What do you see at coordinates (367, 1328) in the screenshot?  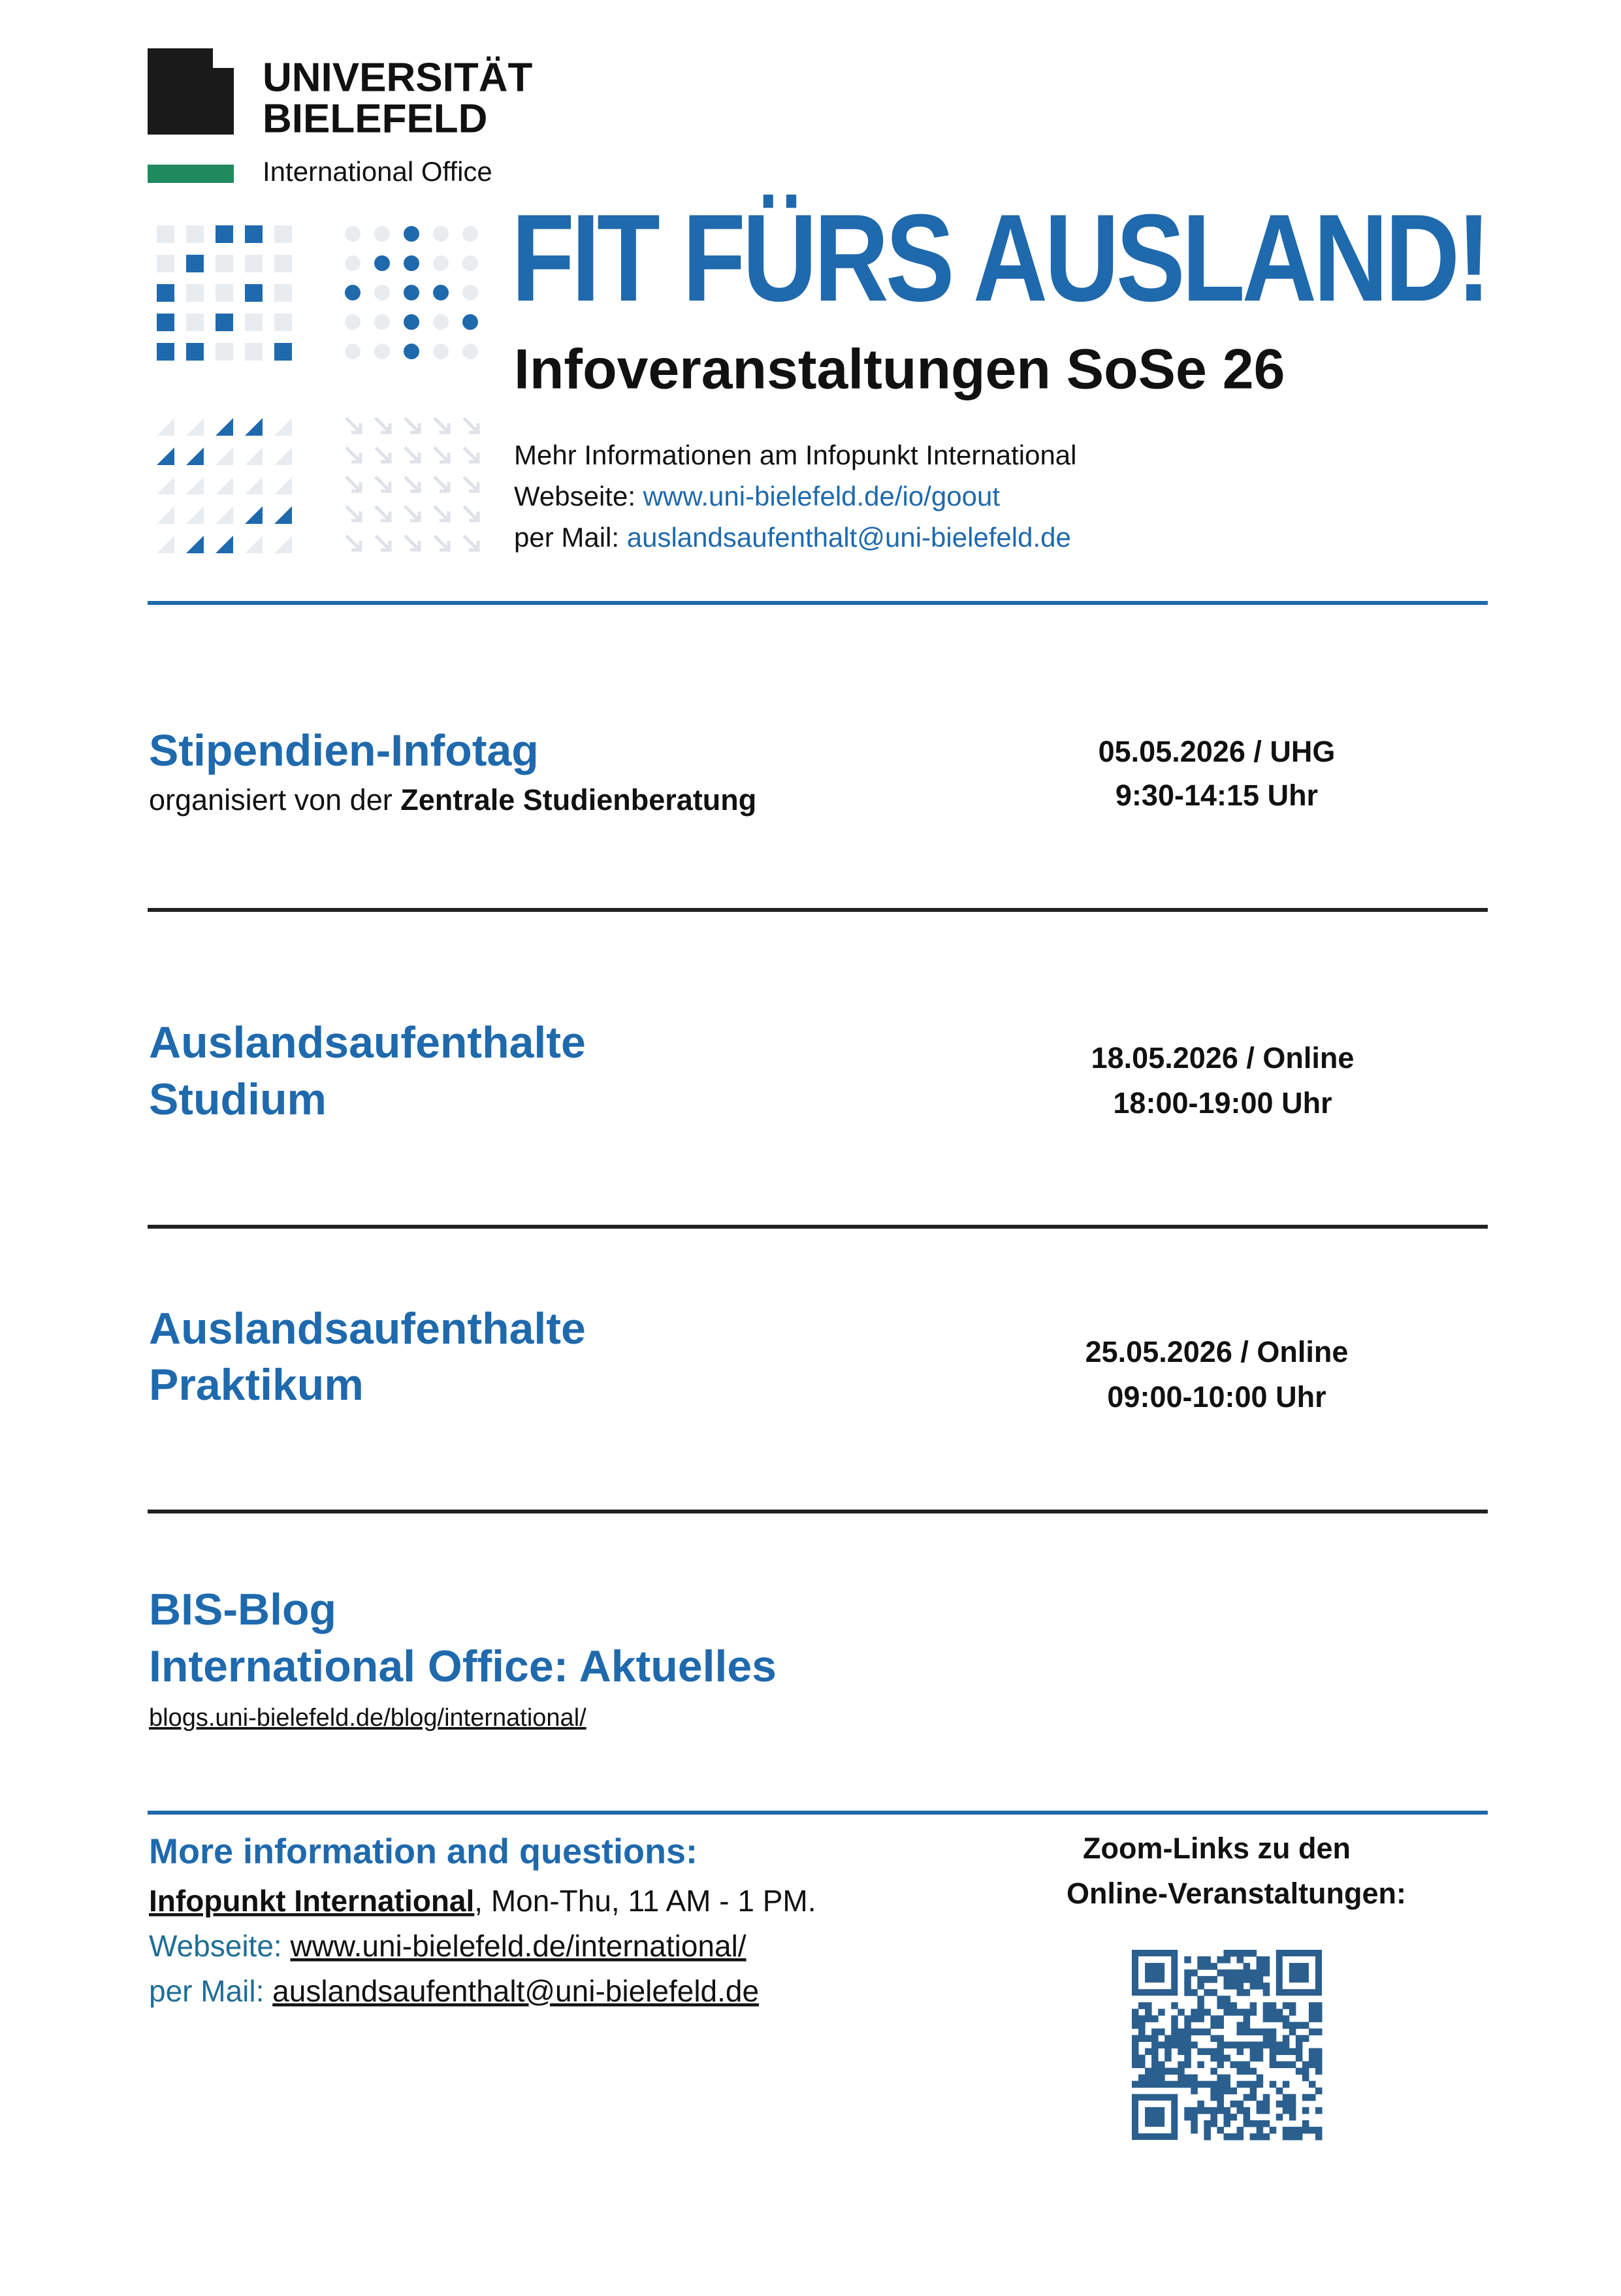 I see `event-title: Auslandsaufenthalte` at bounding box center [367, 1328].